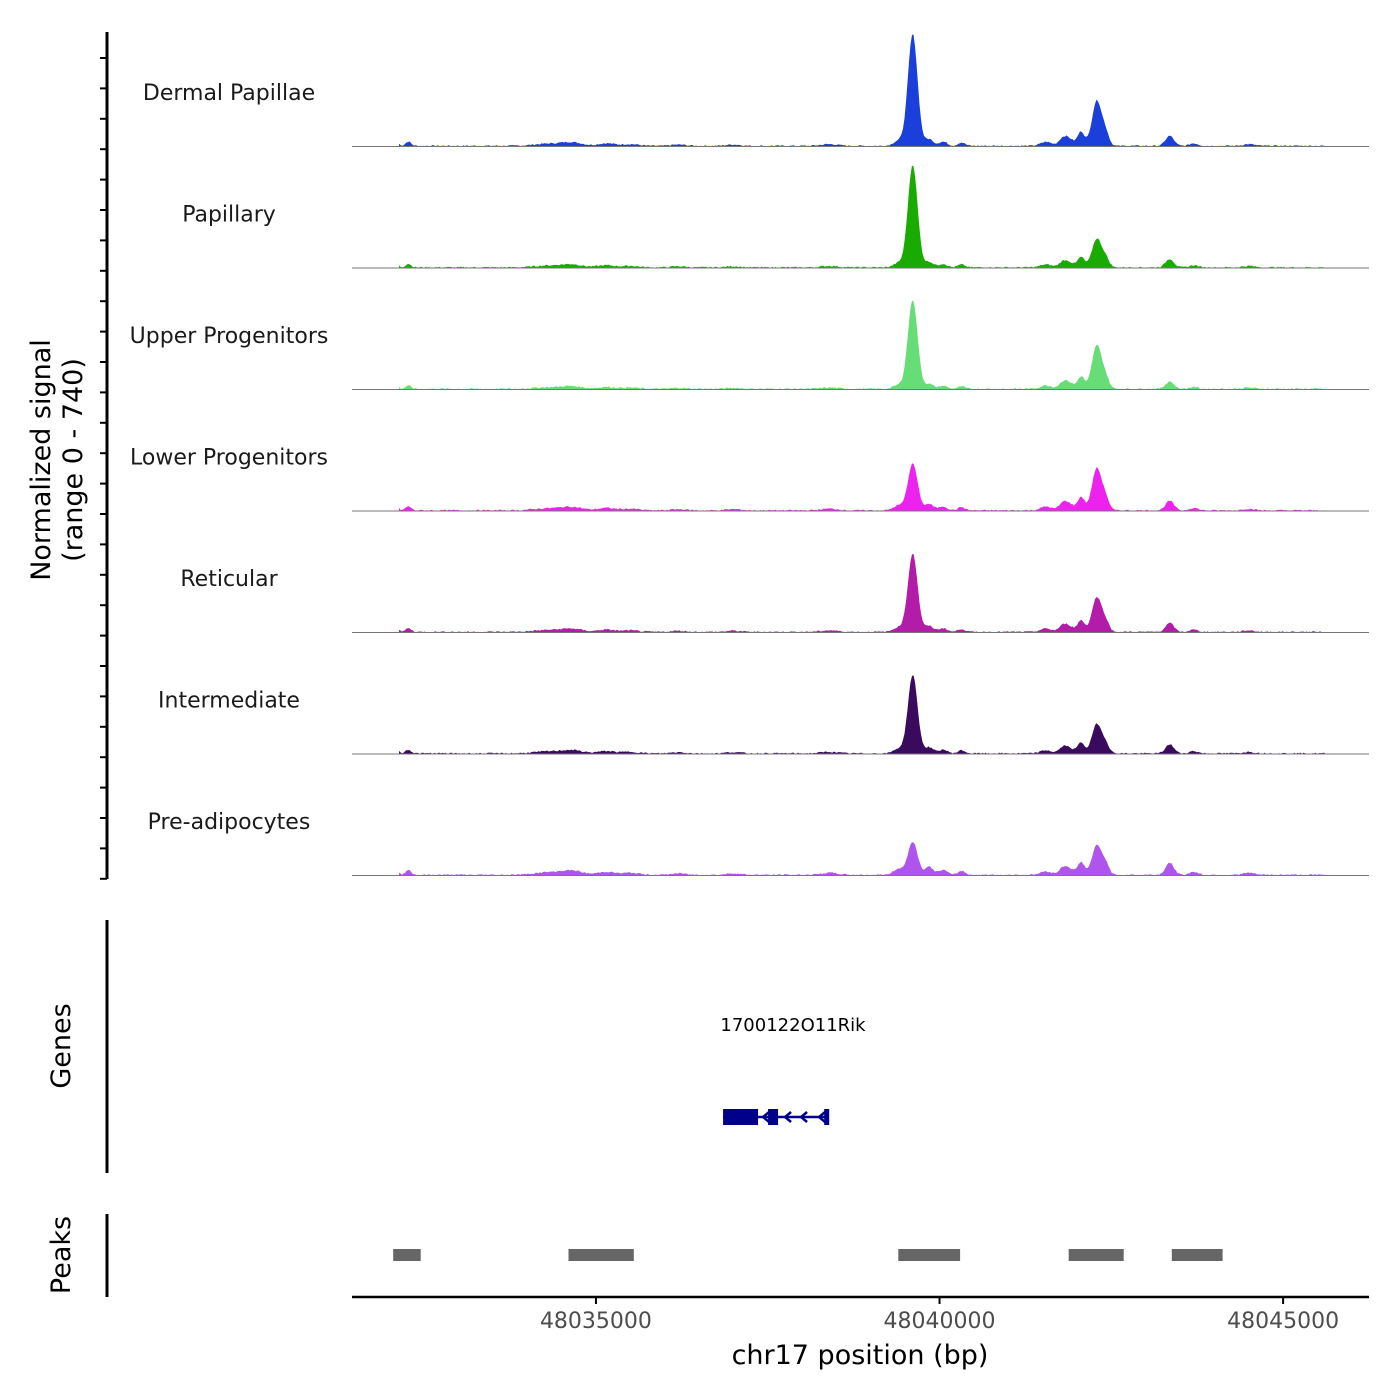 Image resolution: width=1400 pixels, height=1400 pixels. I want to click on track-papillary: Papillary, so click(775, 217).